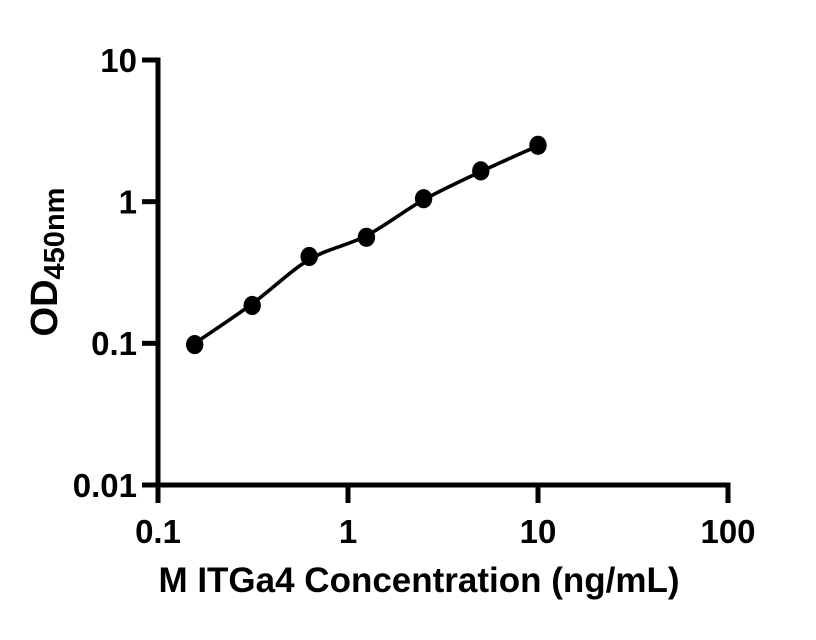  I want to click on y-axis-title-subscript: 450nm, so click(55, 233).